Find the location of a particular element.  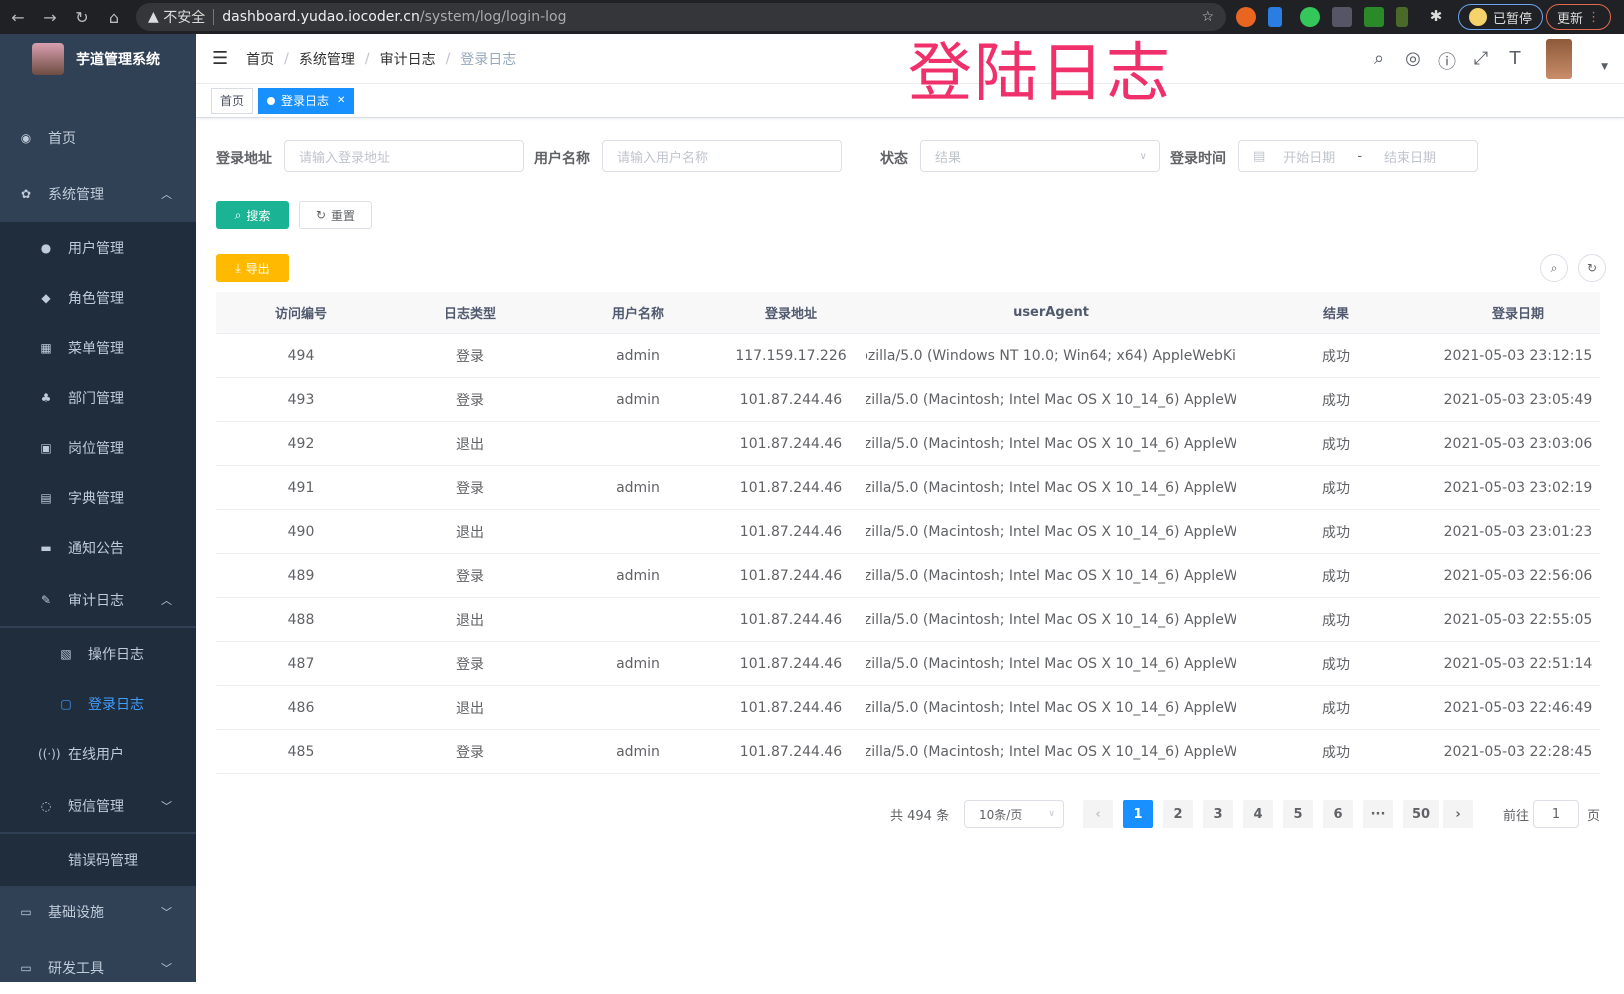

date-range-picker: ▤ 开始日期 - 结束日期 is located at coordinates (1358, 156).